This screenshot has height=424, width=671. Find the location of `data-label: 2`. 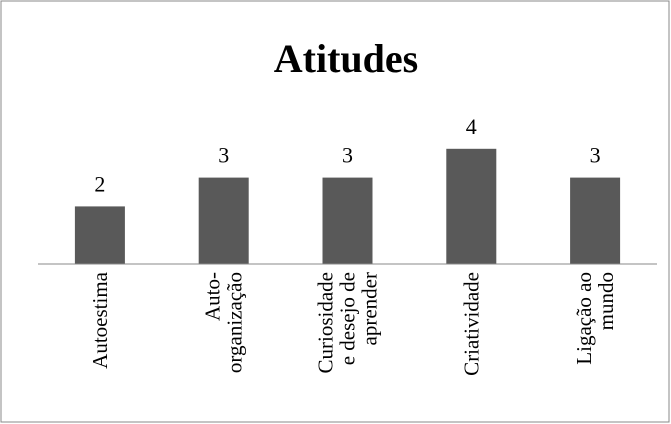

data-label: 2 is located at coordinates (99, 183).